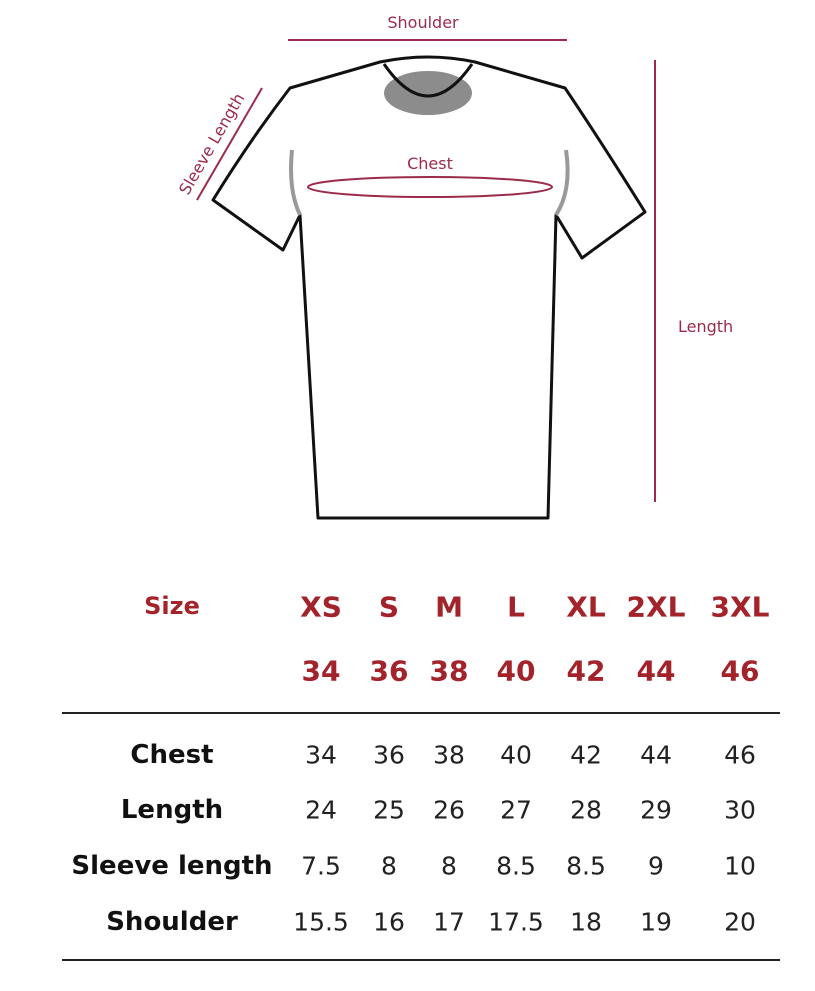  What do you see at coordinates (740, 755) in the screenshot?
I see `table-cell: 46` at bounding box center [740, 755].